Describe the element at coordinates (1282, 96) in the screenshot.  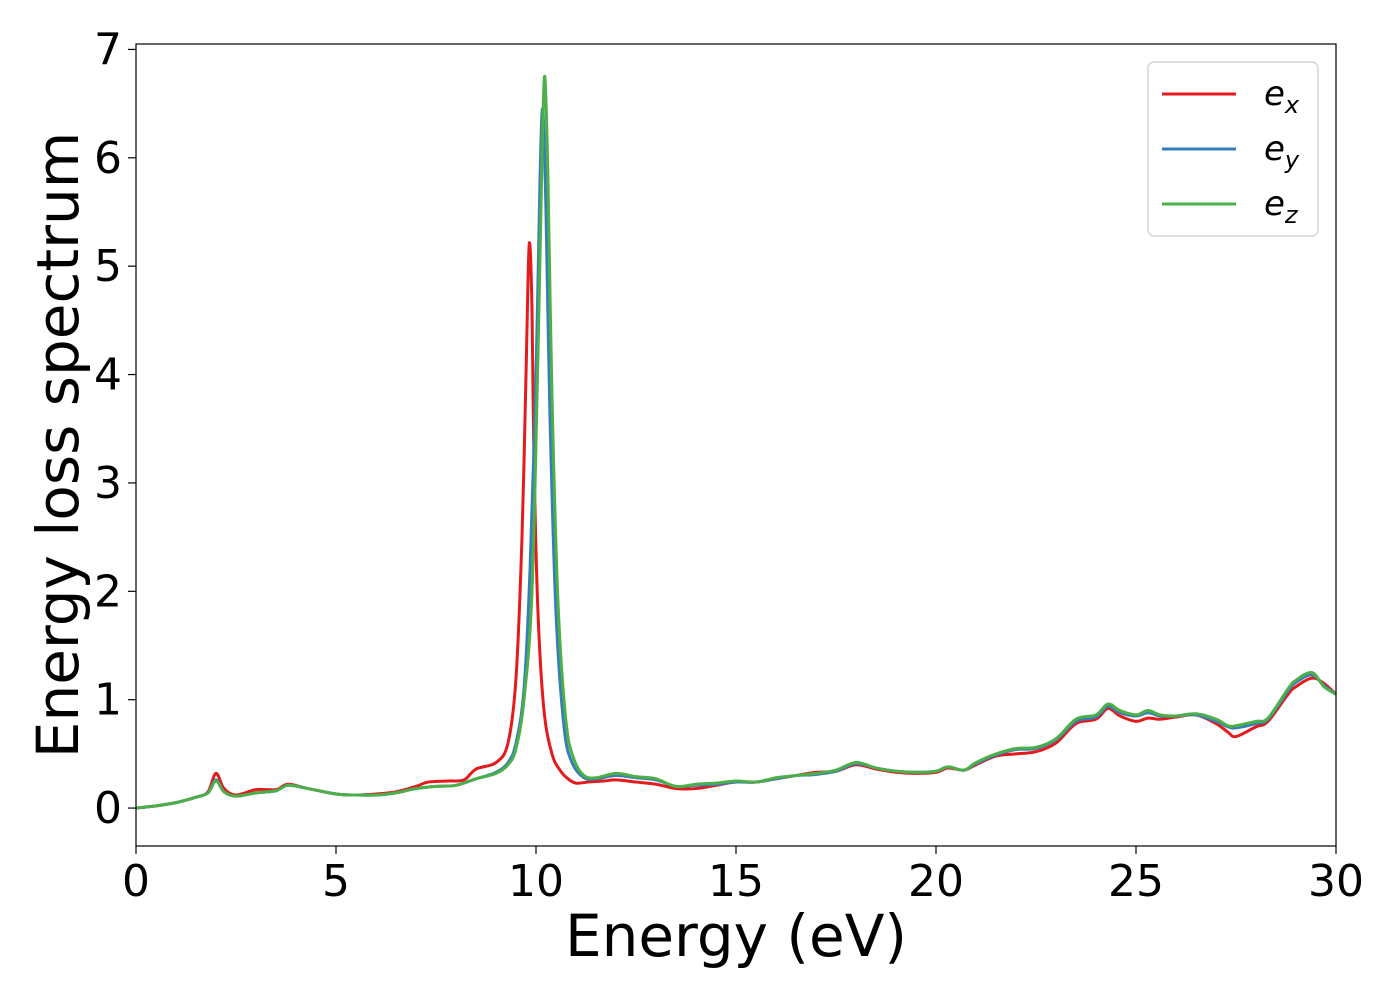
I see `legend-label-ex: ex` at that location.